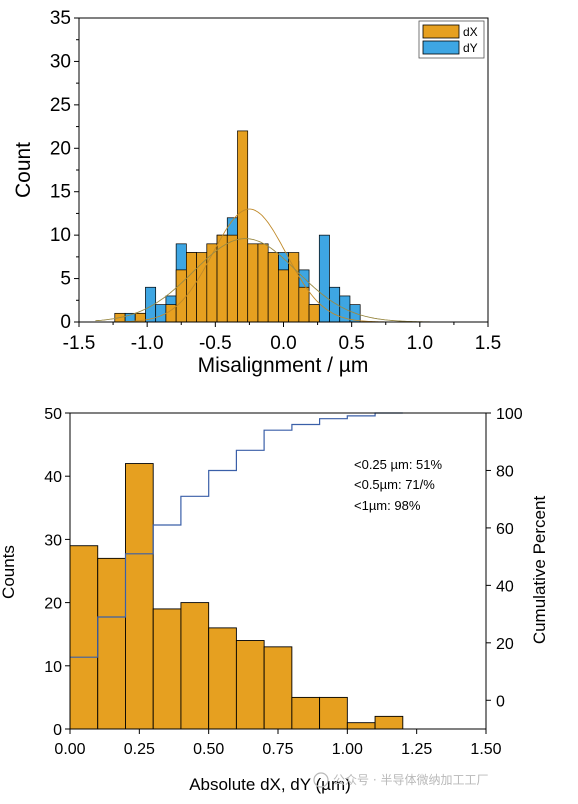 This screenshot has height=804, width=578. I want to click on top-y-ticks: 0 5 10 15 20 25 30 35, so click(64, 170).